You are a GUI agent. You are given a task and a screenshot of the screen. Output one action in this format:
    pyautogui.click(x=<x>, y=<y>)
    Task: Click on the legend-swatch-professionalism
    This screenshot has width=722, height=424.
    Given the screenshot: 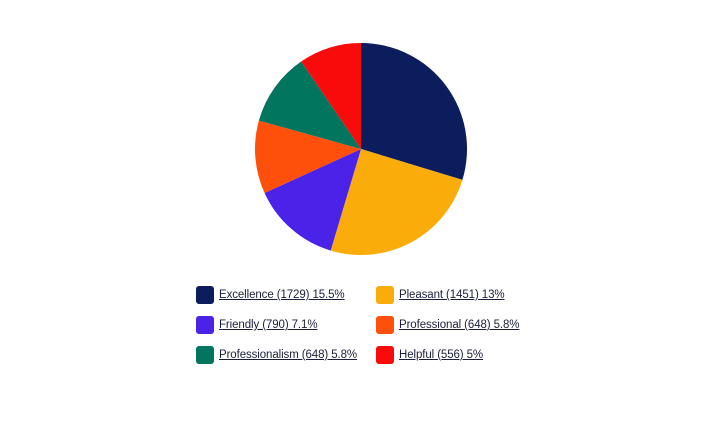 What is the action you would take?
    pyautogui.click(x=205, y=355)
    